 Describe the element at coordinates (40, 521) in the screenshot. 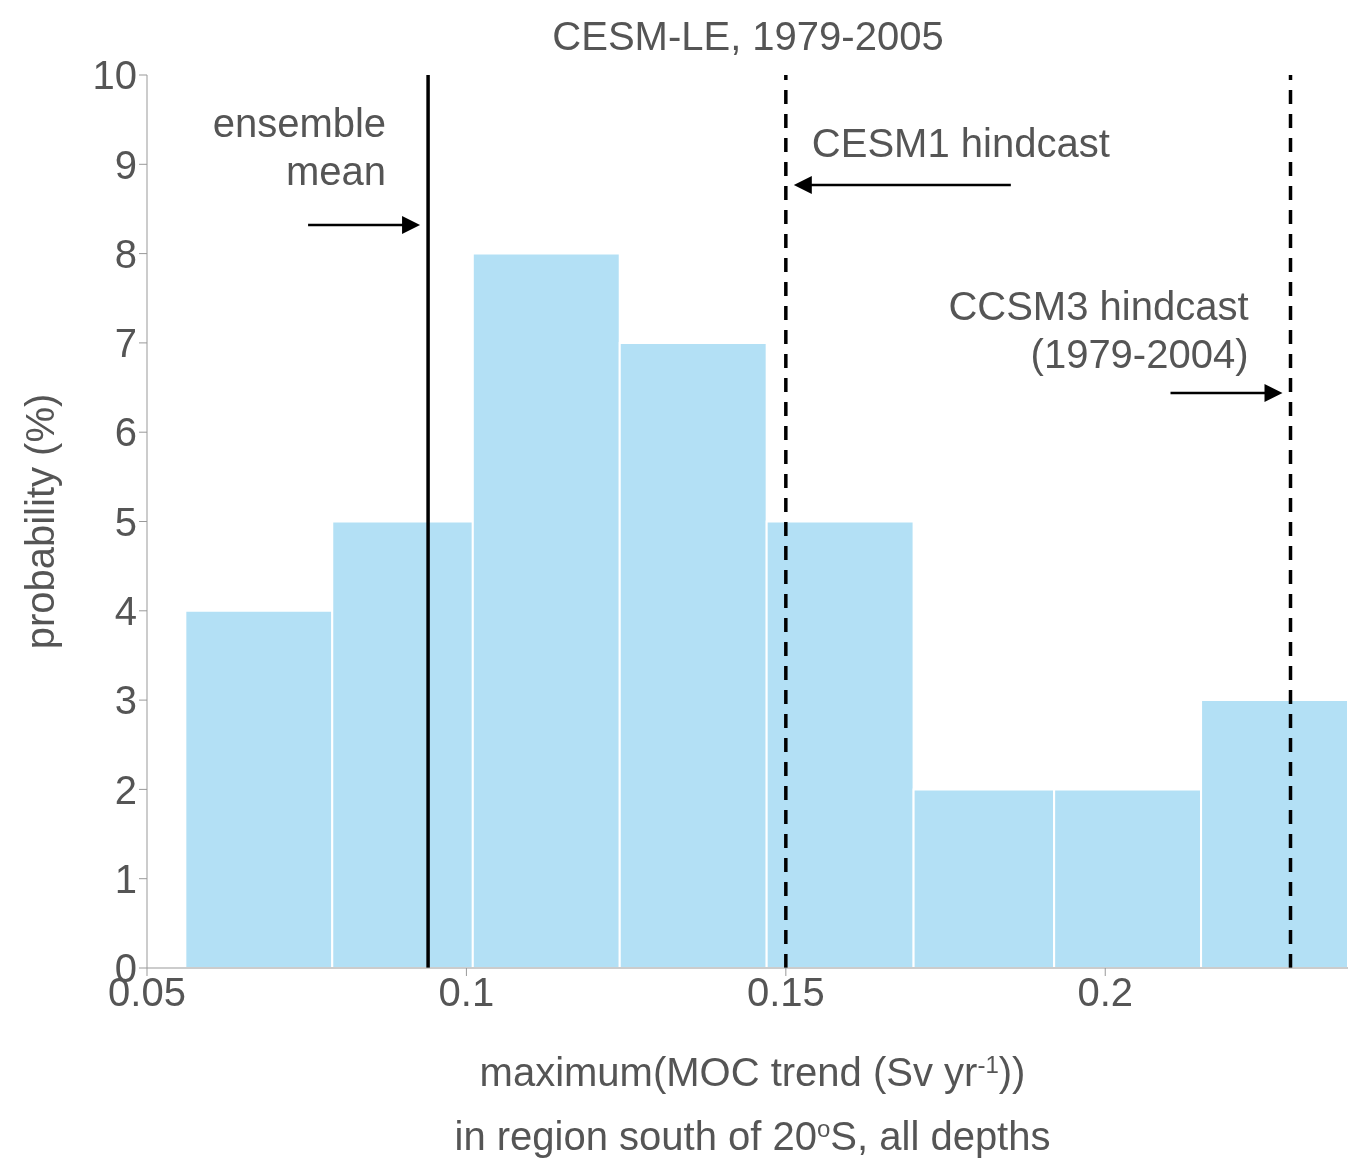

I see `y-axis-title: probability (%)` at that location.